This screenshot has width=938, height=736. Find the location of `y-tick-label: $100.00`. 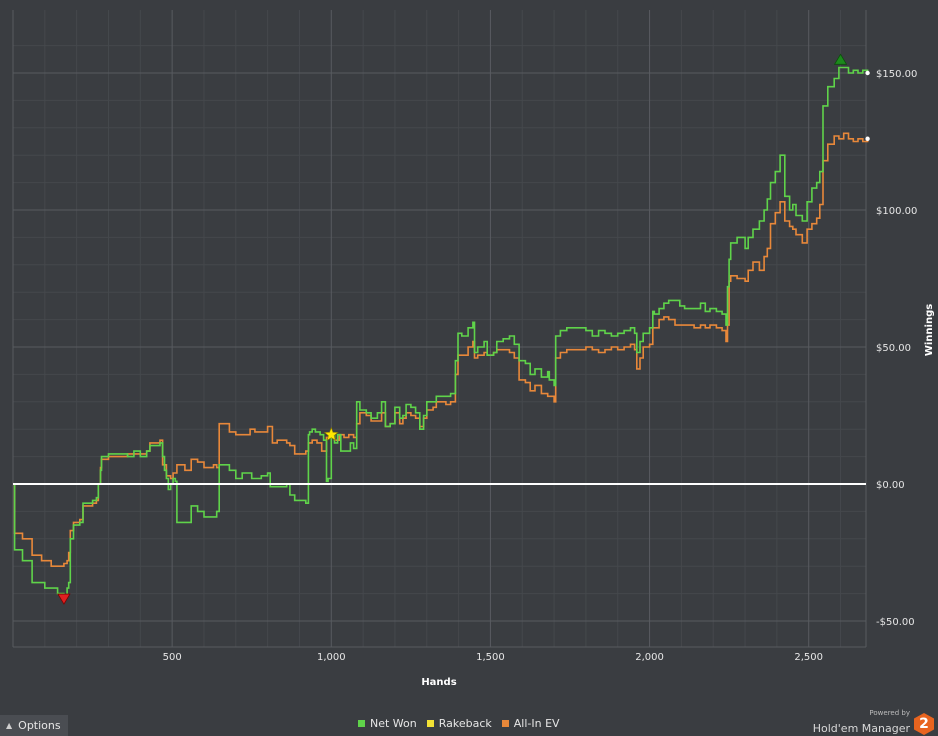

y-tick-label: $100.00 is located at coordinates (896, 211).